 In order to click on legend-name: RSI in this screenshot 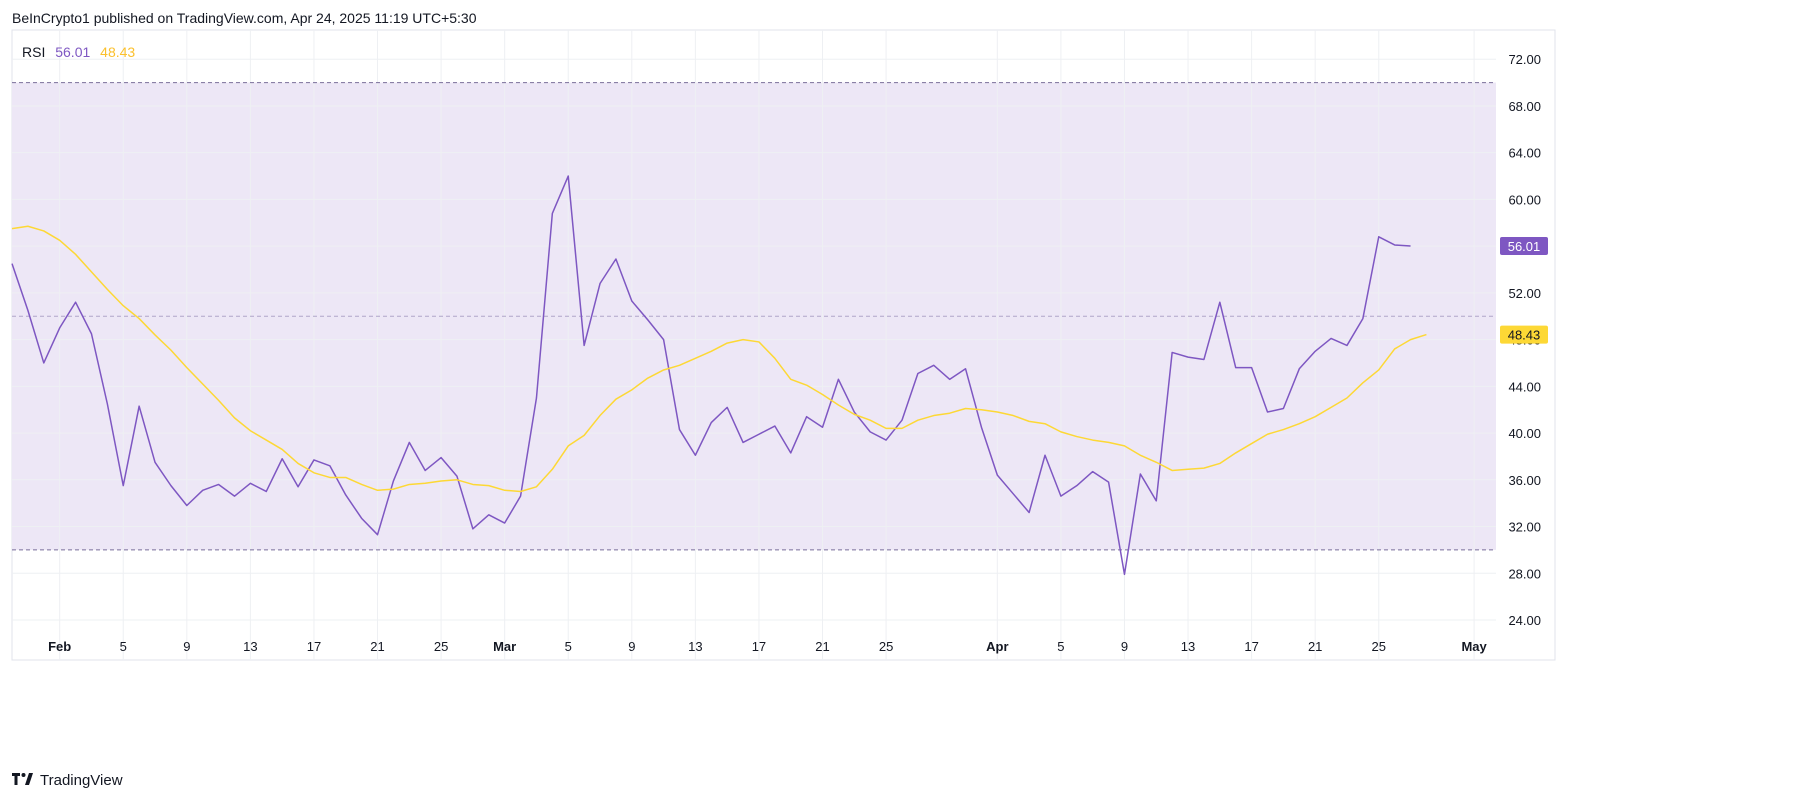, I will do `click(34, 52)`.